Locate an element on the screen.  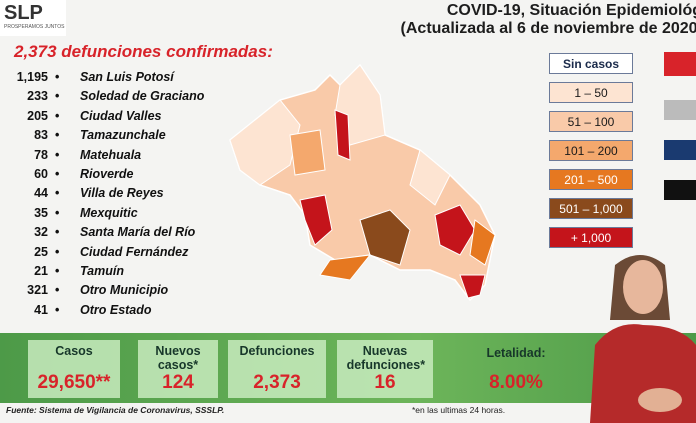
legend-item: 51 – 100 is located at coordinates (591, 121).